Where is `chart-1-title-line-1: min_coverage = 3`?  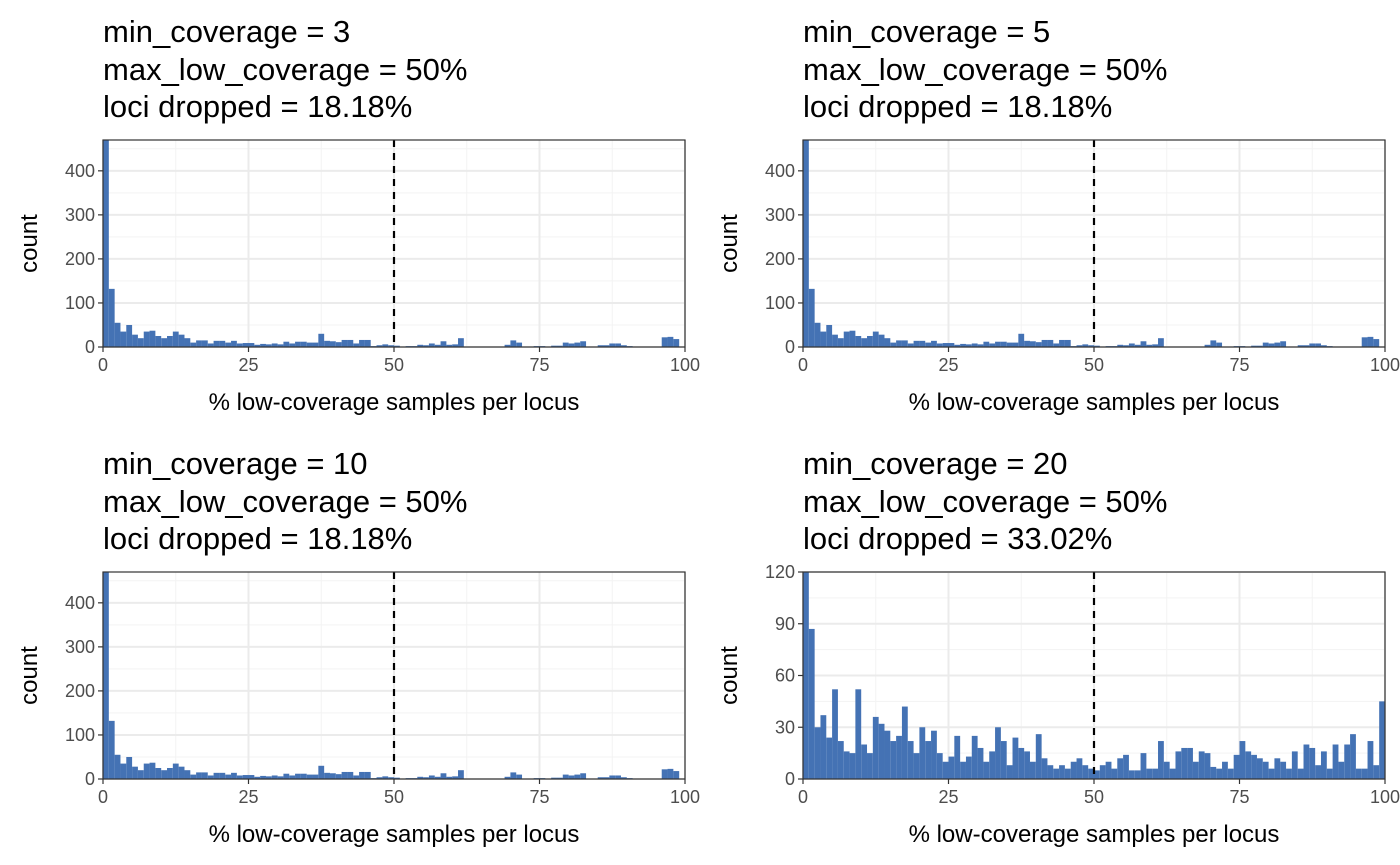 chart-1-title-line-1: min_coverage = 3 is located at coordinates (226, 31).